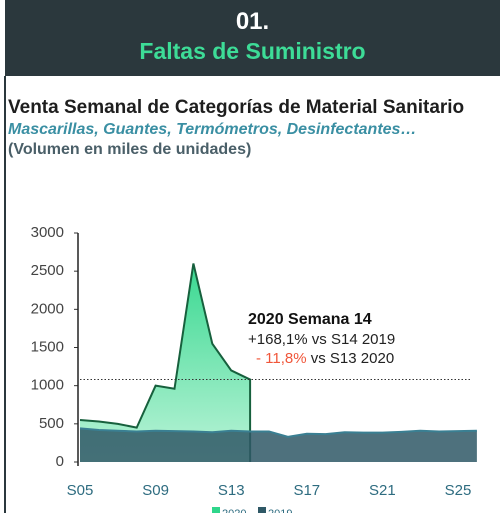 The image size is (503, 513). Describe the element at coordinates (382, 490) in the screenshot. I see `x-tick-label: S21` at that location.